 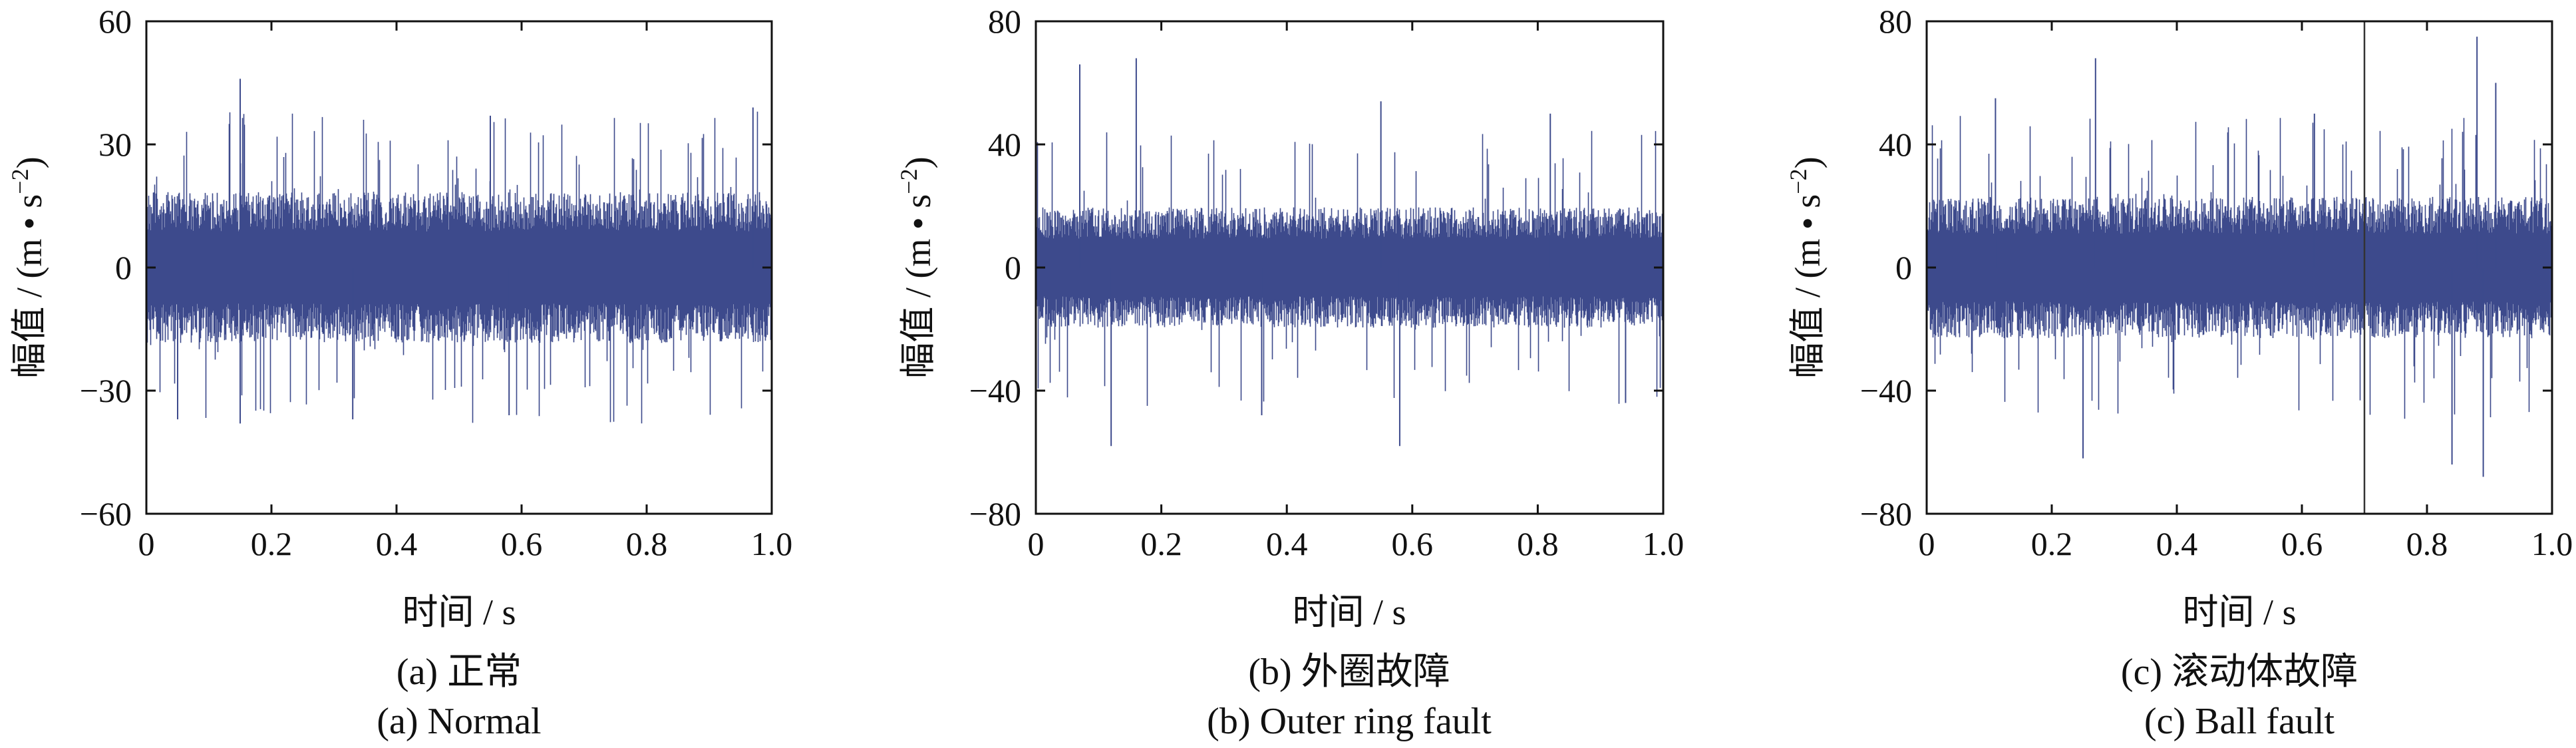 What do you see at coordinates (1895, 144) in the screenshot?
I see `panel-c-ytick-label: 40` at bounding box center [1895, 144].